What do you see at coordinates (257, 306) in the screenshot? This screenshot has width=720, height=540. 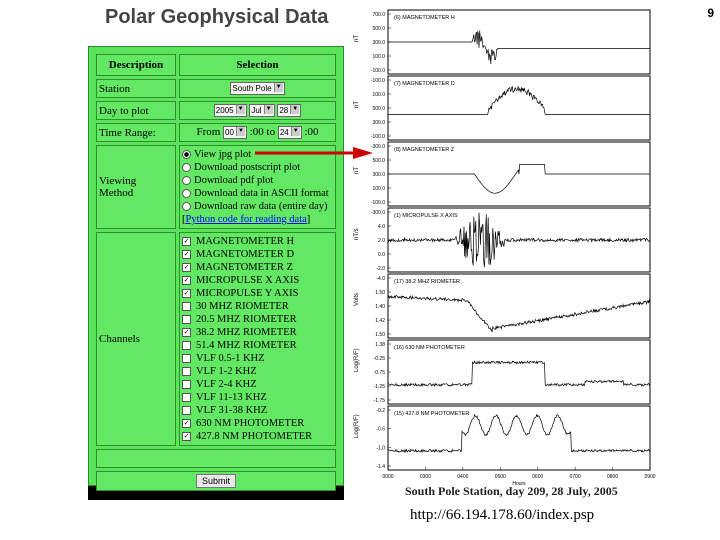 I see `channel-item: 30 MHZ RIOMETER` at bounding box center [257, 306].